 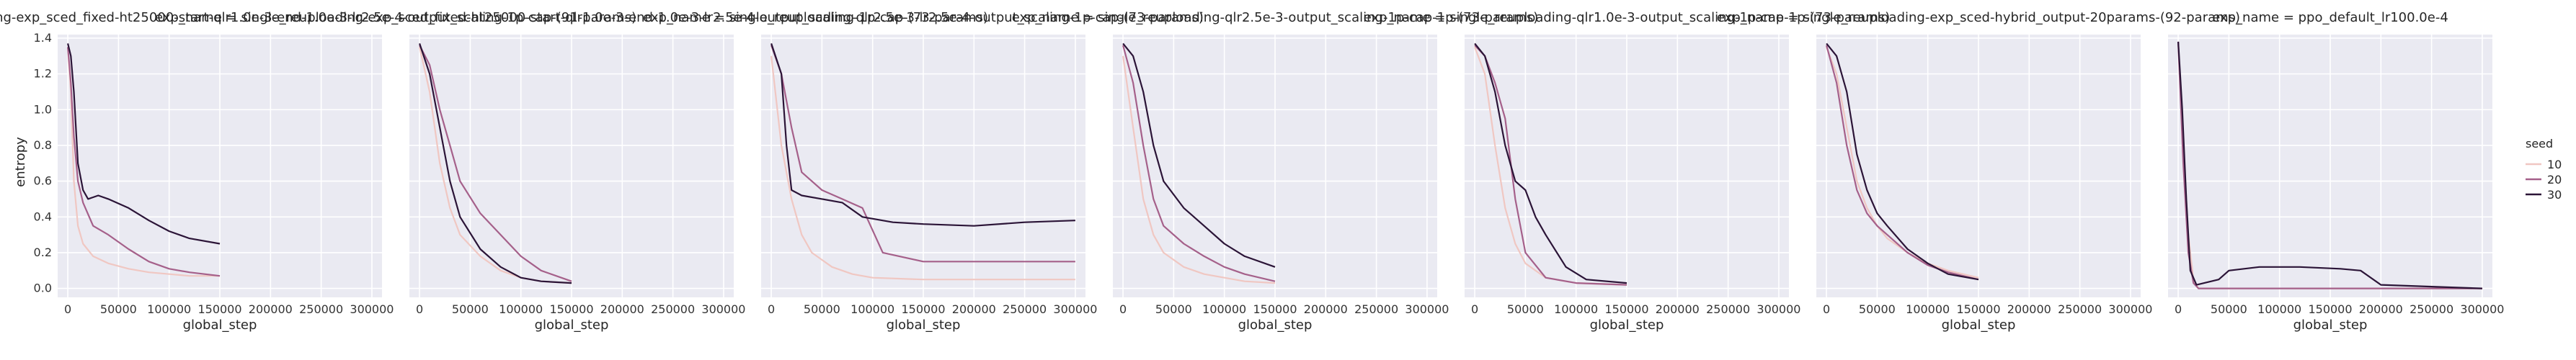 What do you see at coordinates (43, 181) in the screenshot?
I see `y-tick-label: 0.6` at bounding box center [43, 181].